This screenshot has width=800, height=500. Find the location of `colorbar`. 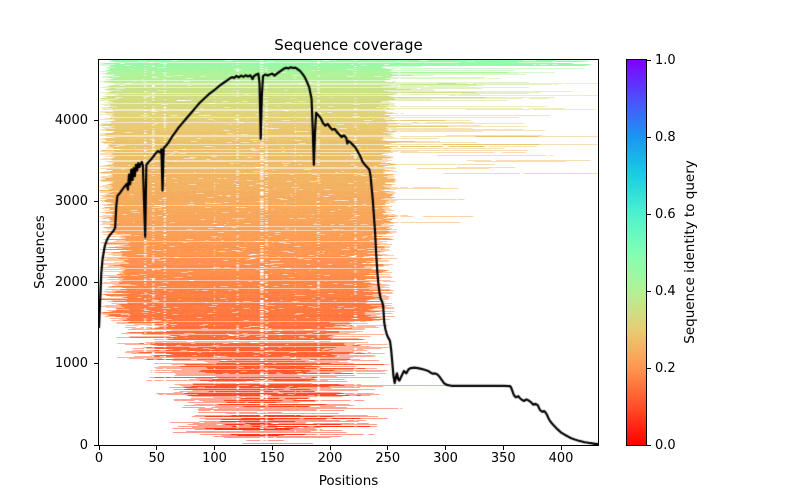

colorbar is located at coordinates (636, 252).